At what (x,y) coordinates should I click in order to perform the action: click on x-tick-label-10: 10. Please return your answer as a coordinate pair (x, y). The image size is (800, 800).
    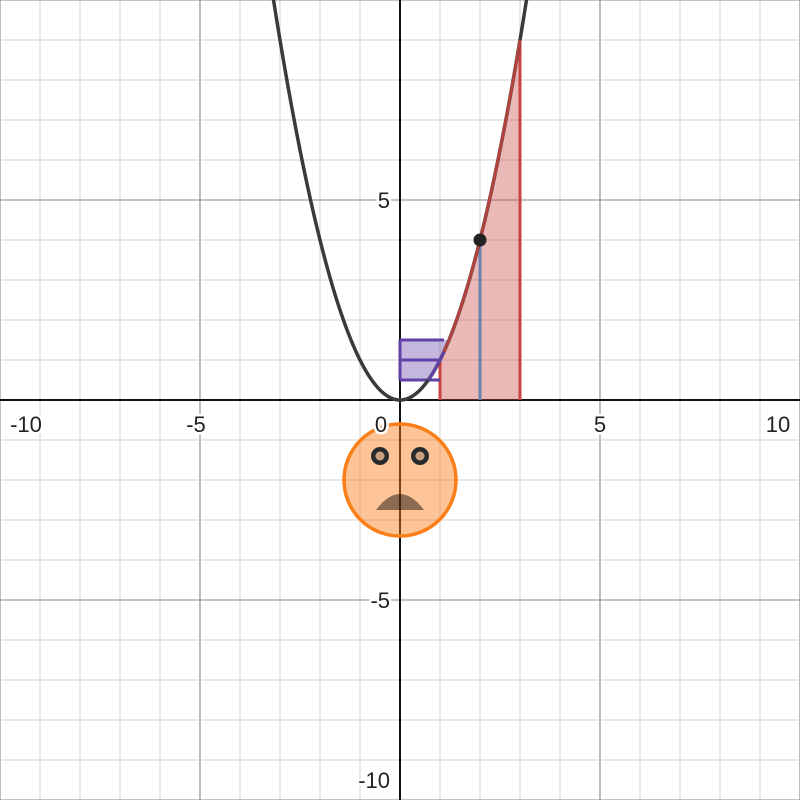
    Looking at the image, I should click on (778, 424).